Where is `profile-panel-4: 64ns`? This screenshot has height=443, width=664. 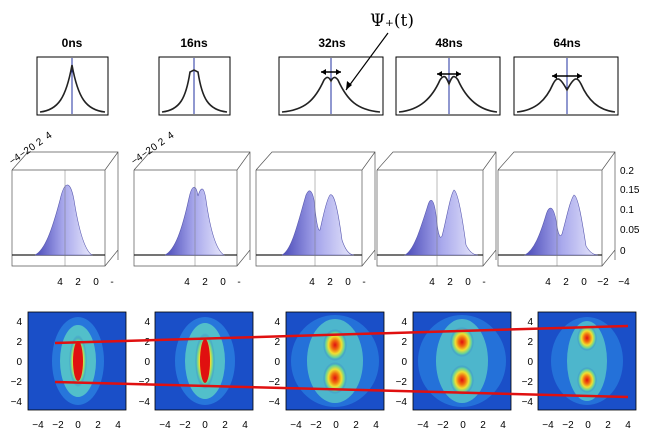 profile-panel-4: 64ns is located at coordinates (566, 76).